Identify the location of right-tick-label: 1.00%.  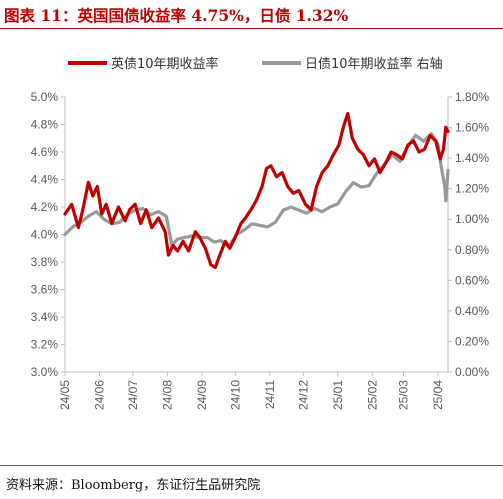
(472, 219).